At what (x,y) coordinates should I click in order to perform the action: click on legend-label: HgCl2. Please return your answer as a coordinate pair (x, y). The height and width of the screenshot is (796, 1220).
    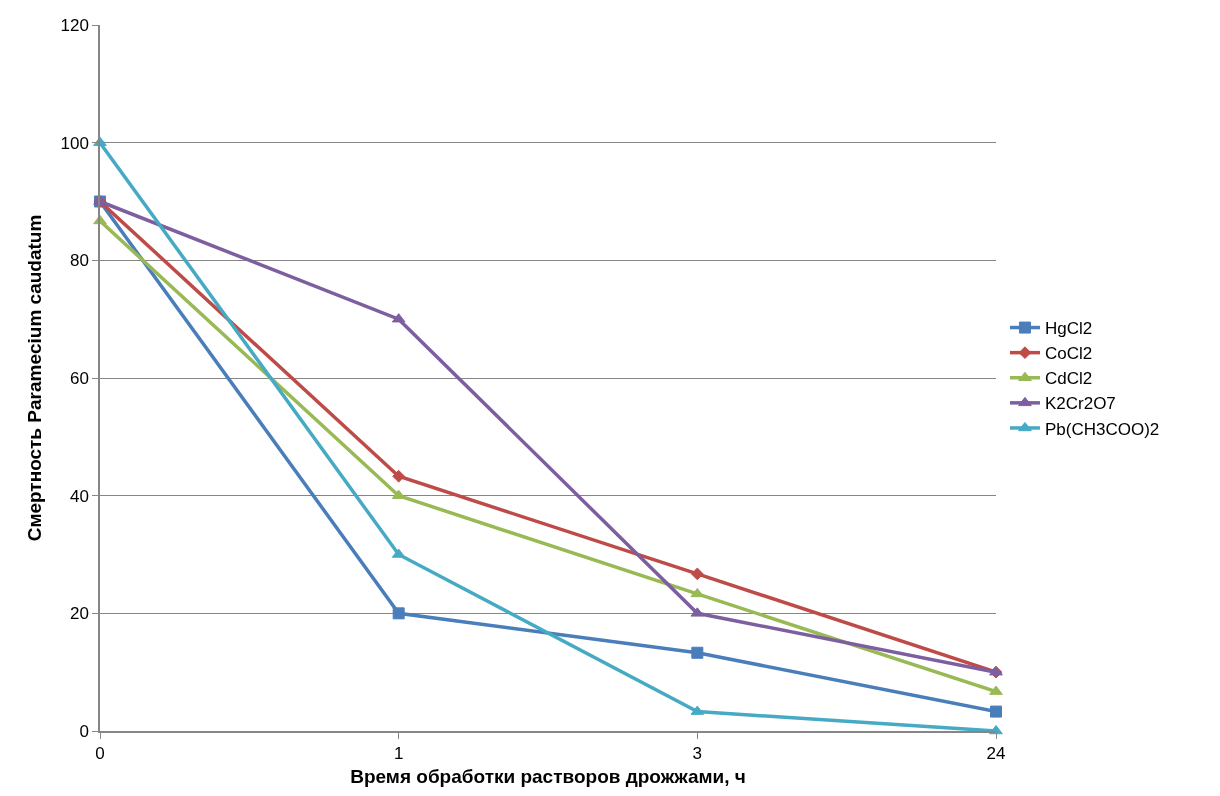
    Looking at the image, I should click on (1068, 329).